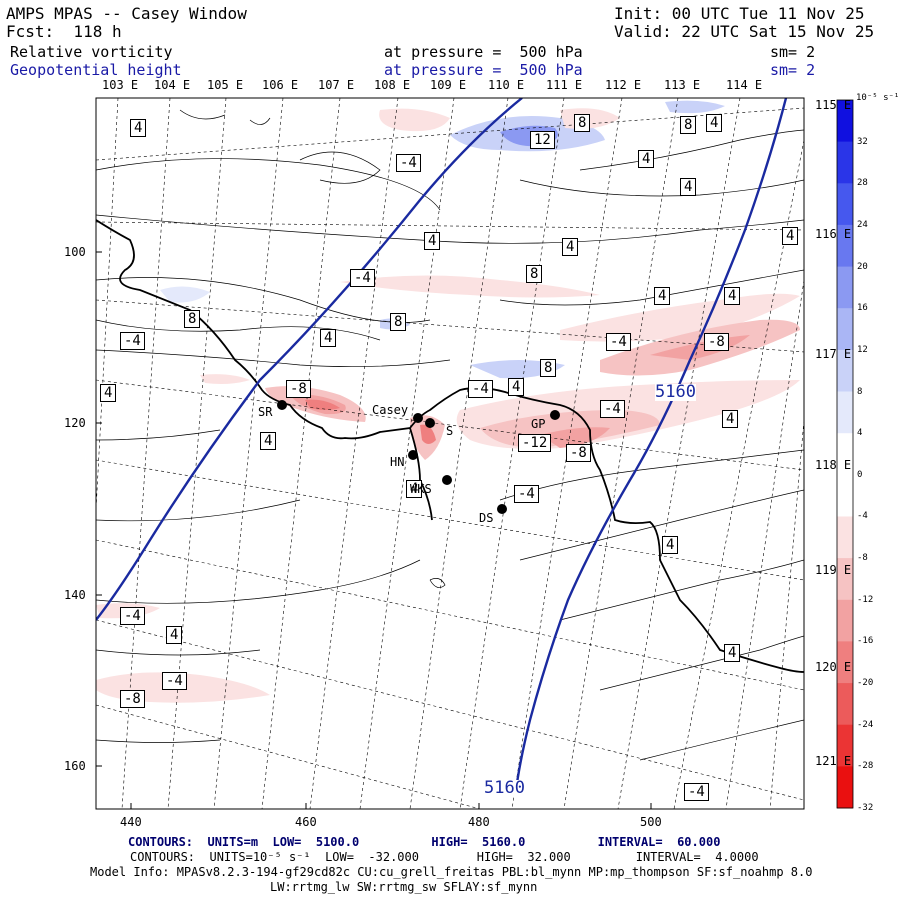  Describe the element at coordinates (172, 85) in the screenshot. I see `lon-label-top: 104 E` at that location.